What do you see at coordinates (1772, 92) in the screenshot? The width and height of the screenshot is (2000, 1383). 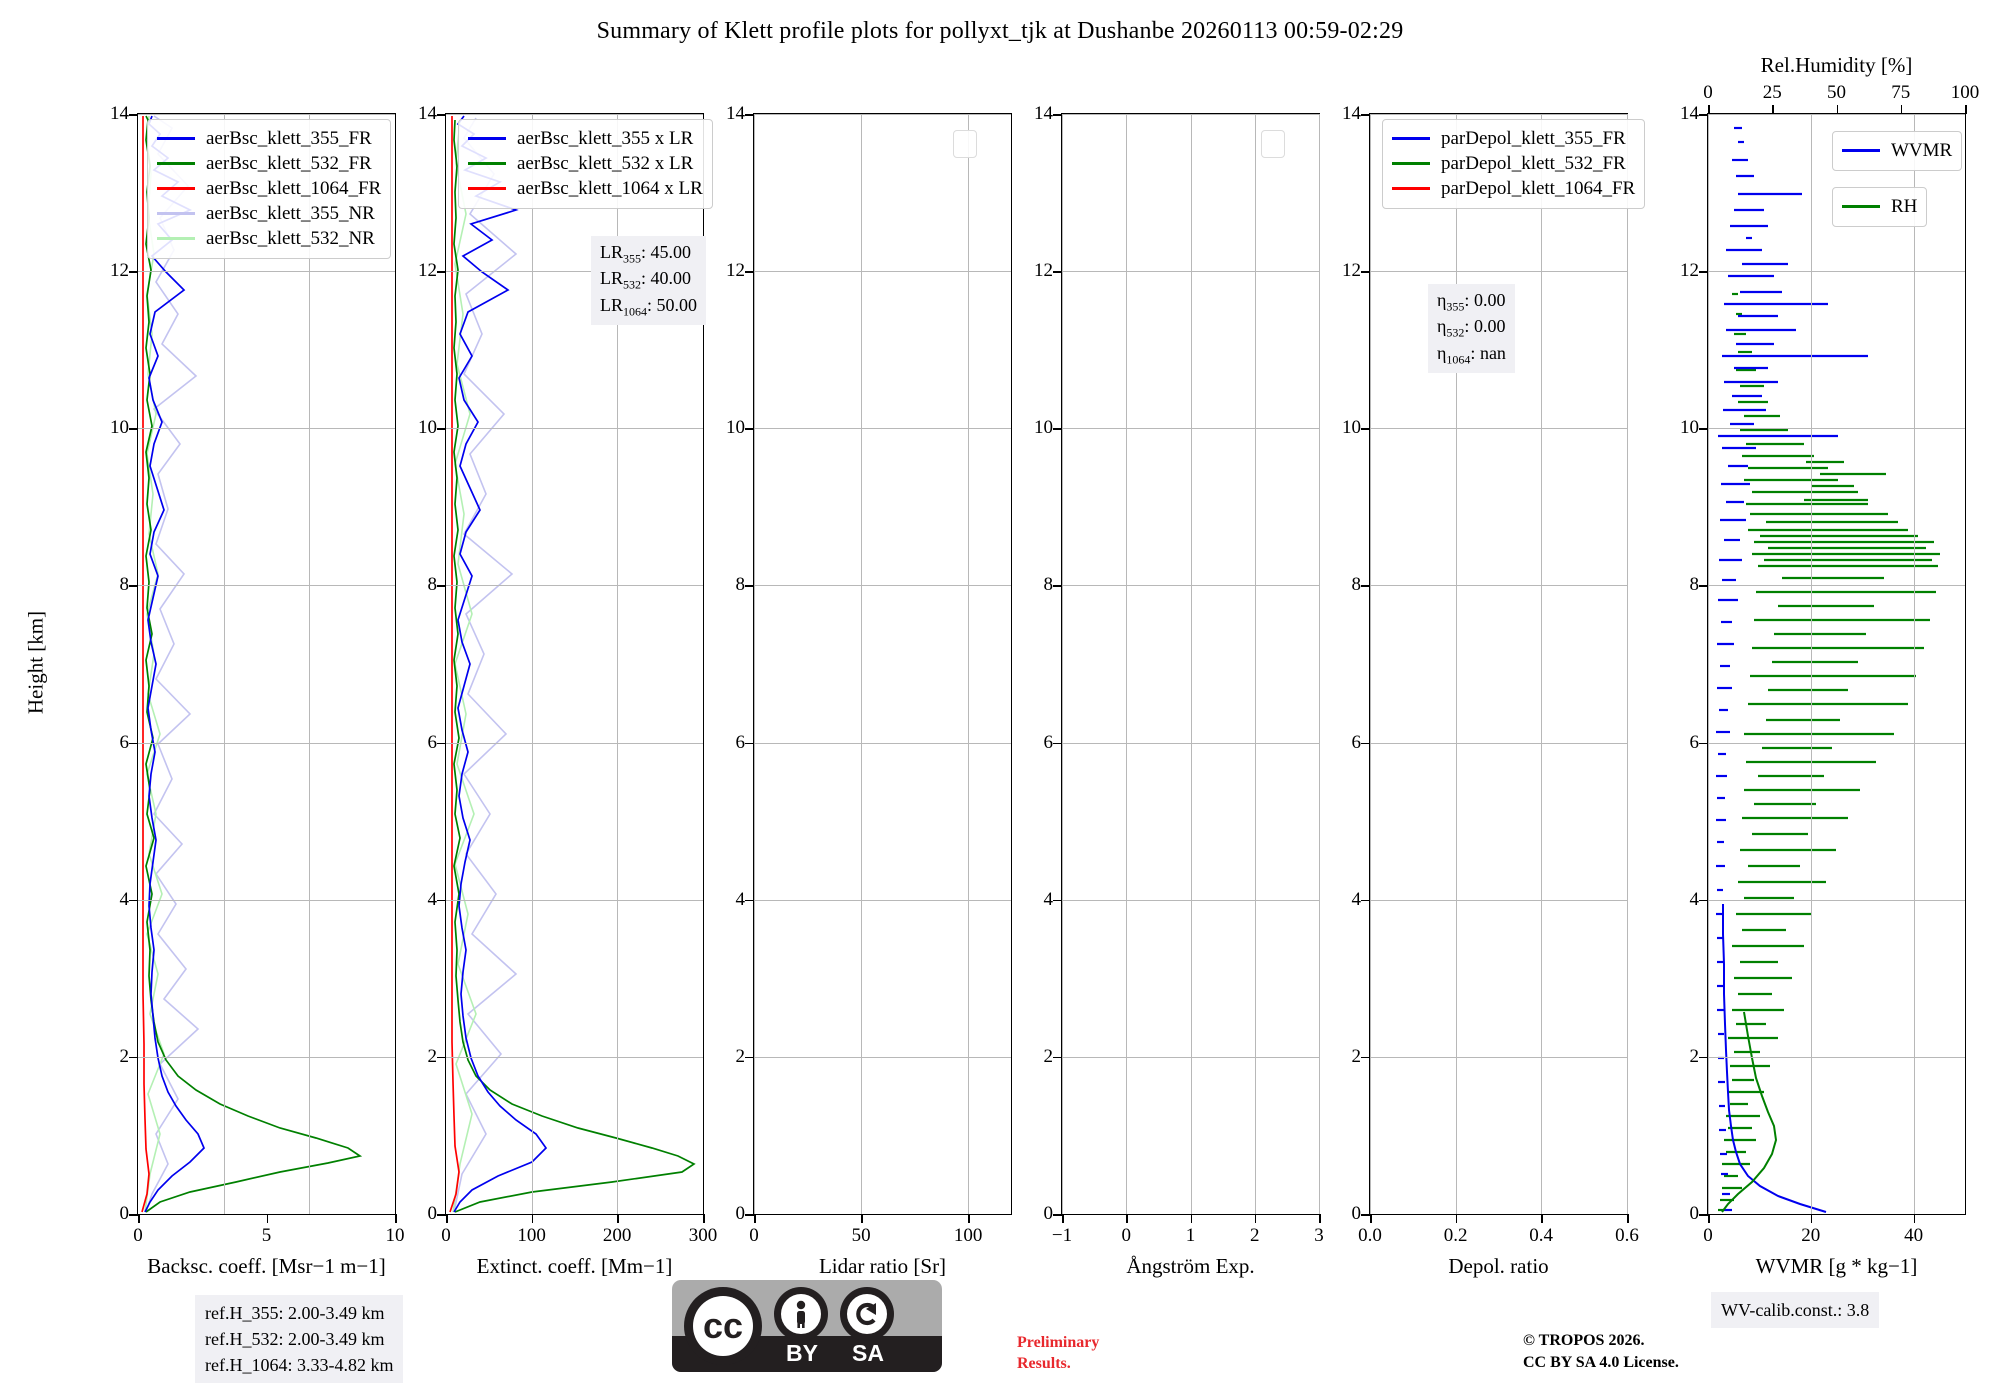 I see `top-x-tick: 25` at bounding box center [1772, 92].